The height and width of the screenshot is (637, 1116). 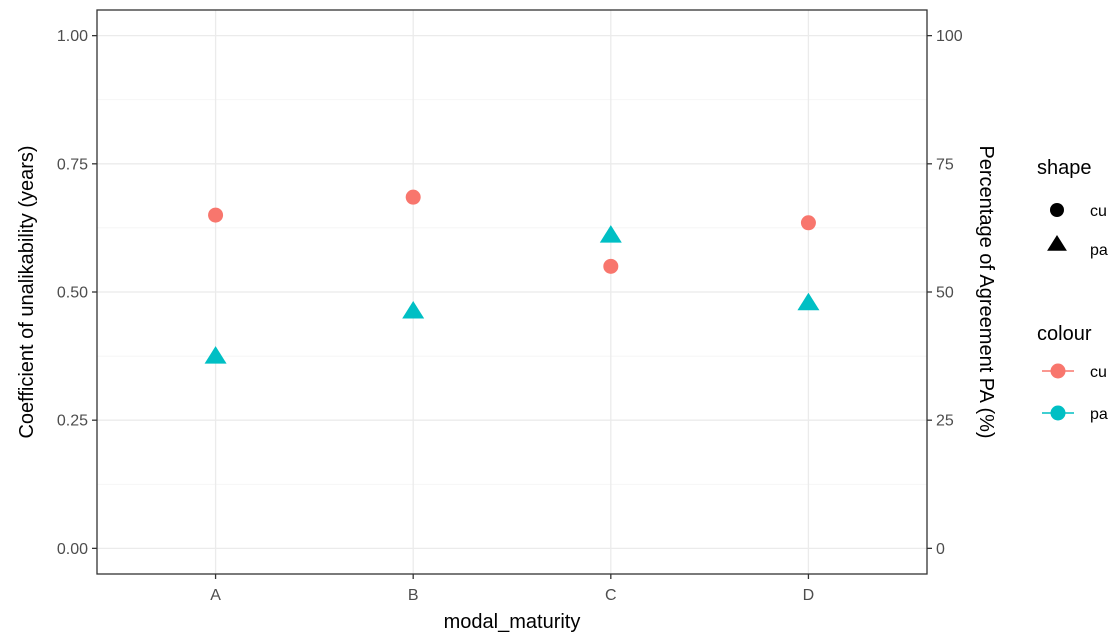 I want to click on legend-shape-title: shape, so click(x=1064, y=168).